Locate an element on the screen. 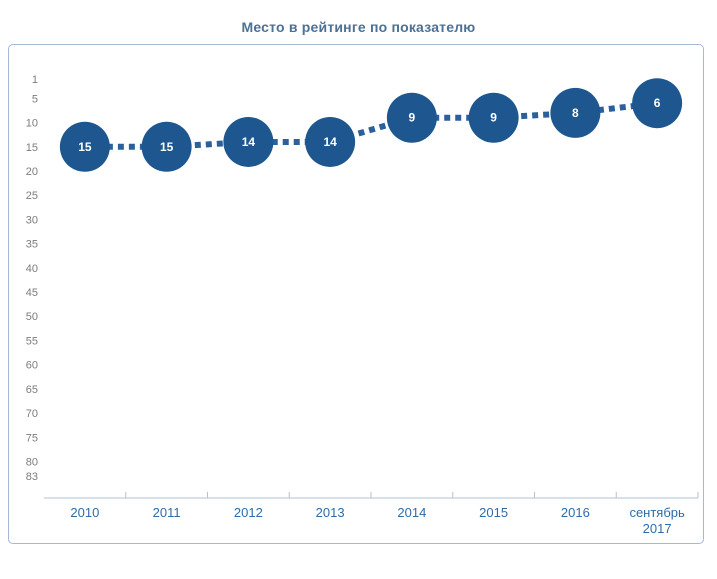  trend-line is located at coordinates (371, 125).